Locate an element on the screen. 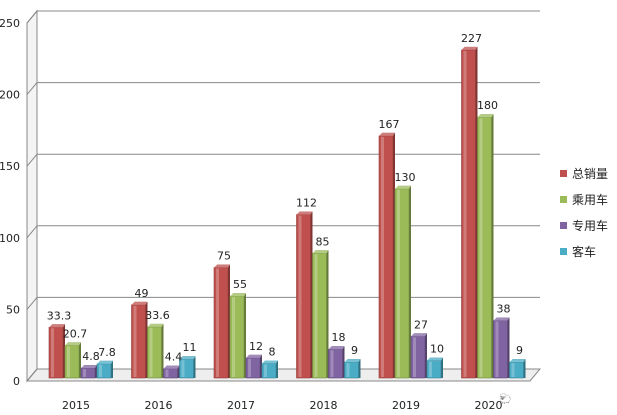  legend-item-total: 总销量 is located at coordinates (588, 173).